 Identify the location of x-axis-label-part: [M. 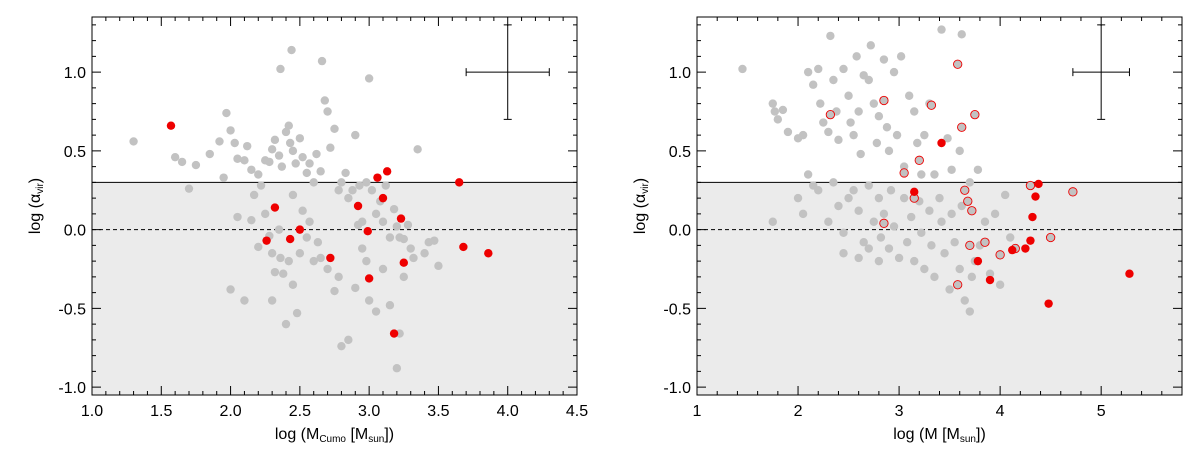
(357, 434).